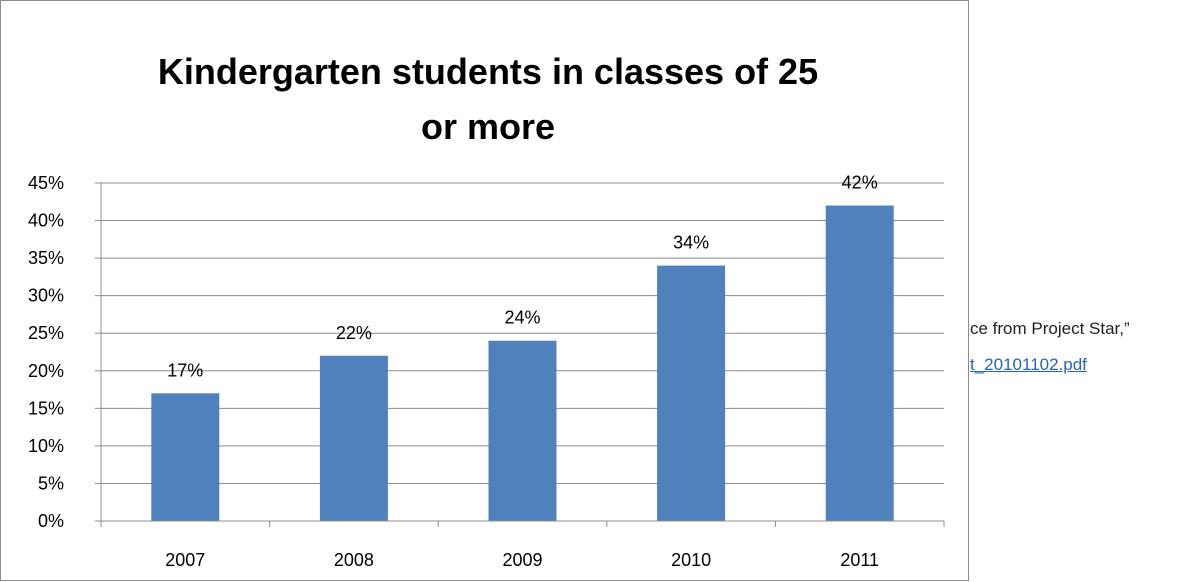 Image resolution: width=1204 pixels, height=582 pixels. What do you see at coordinates (46, 296) in the screenshot?
I see `y-tick-label: 30%` at bounding box center [46, 296].